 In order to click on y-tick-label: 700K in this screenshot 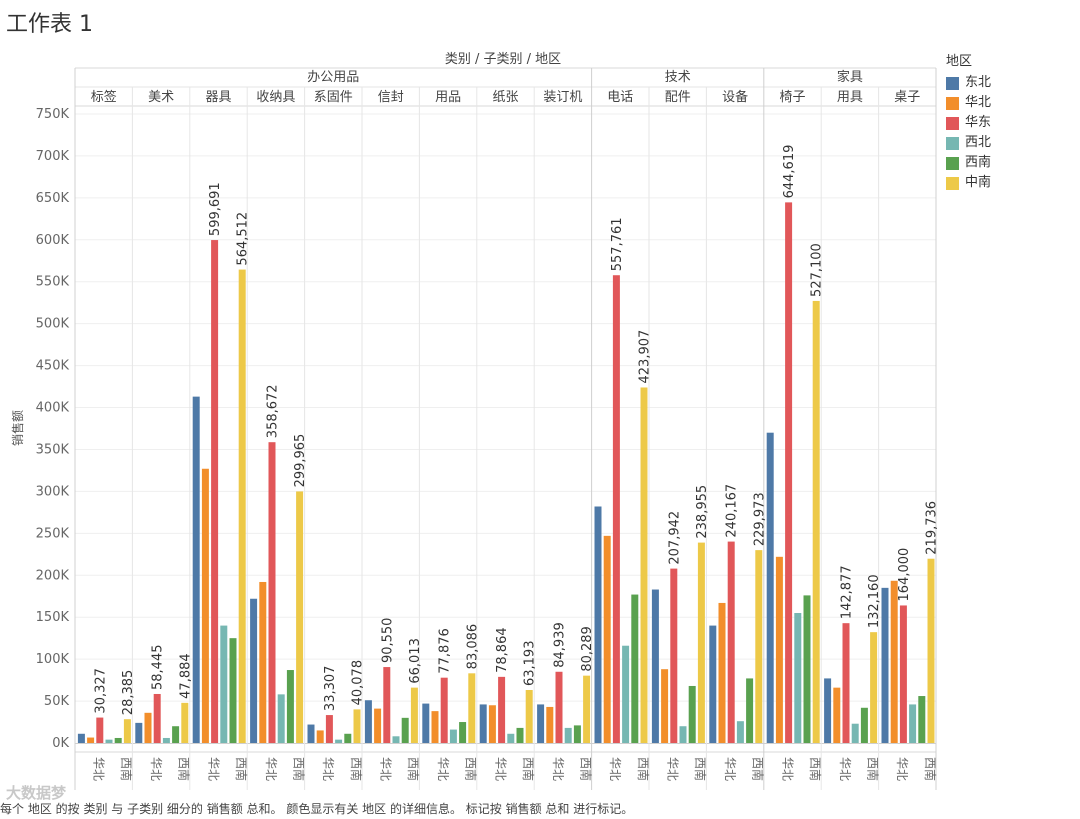, I will do `click(53, 156)`.